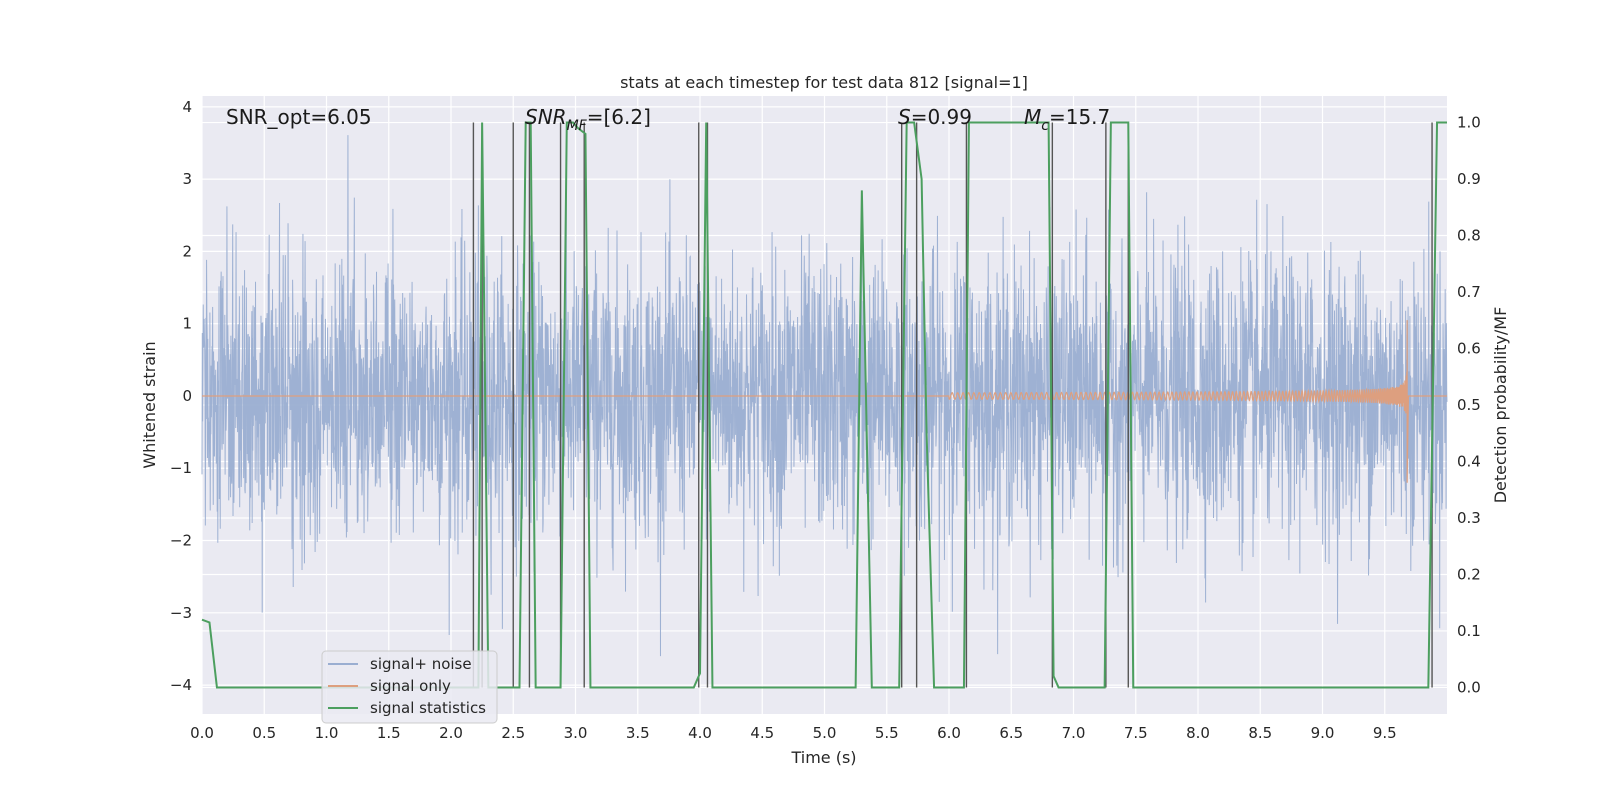 This screenshot has width=1600, height=800. Describe the element at coordinates (1079, 117) in the screenshot. I see `annotation-mc-value: =15.7` at that location.